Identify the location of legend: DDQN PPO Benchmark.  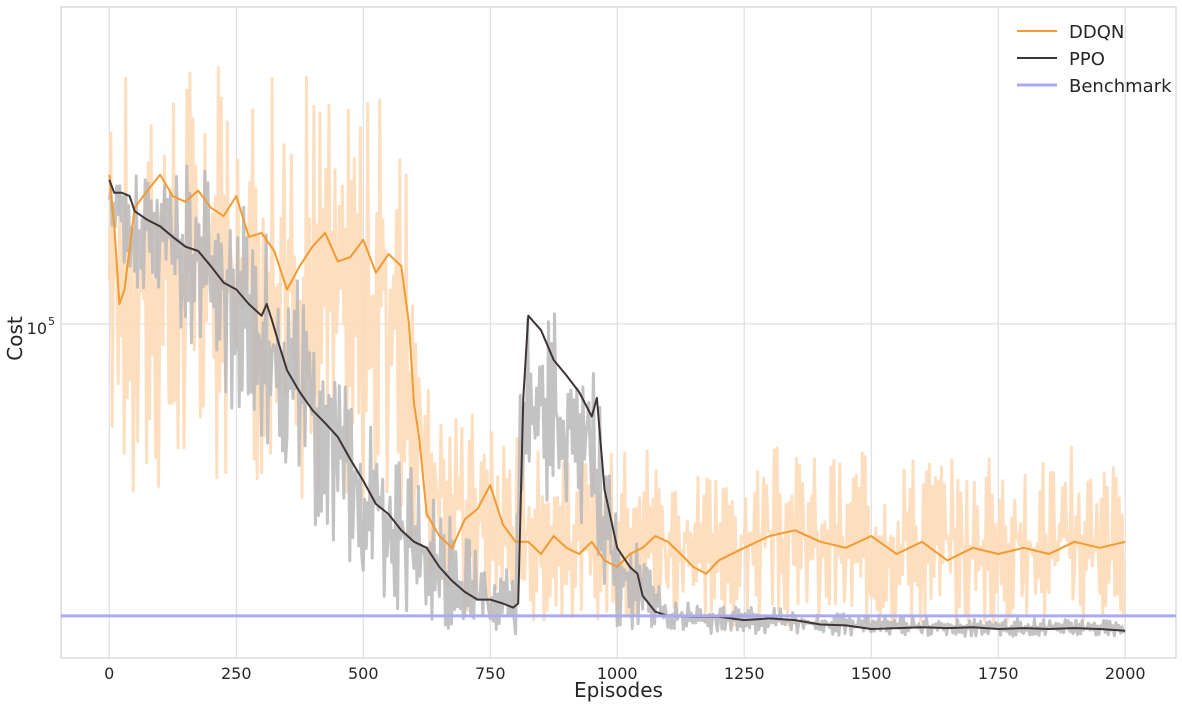
(1094, 59).